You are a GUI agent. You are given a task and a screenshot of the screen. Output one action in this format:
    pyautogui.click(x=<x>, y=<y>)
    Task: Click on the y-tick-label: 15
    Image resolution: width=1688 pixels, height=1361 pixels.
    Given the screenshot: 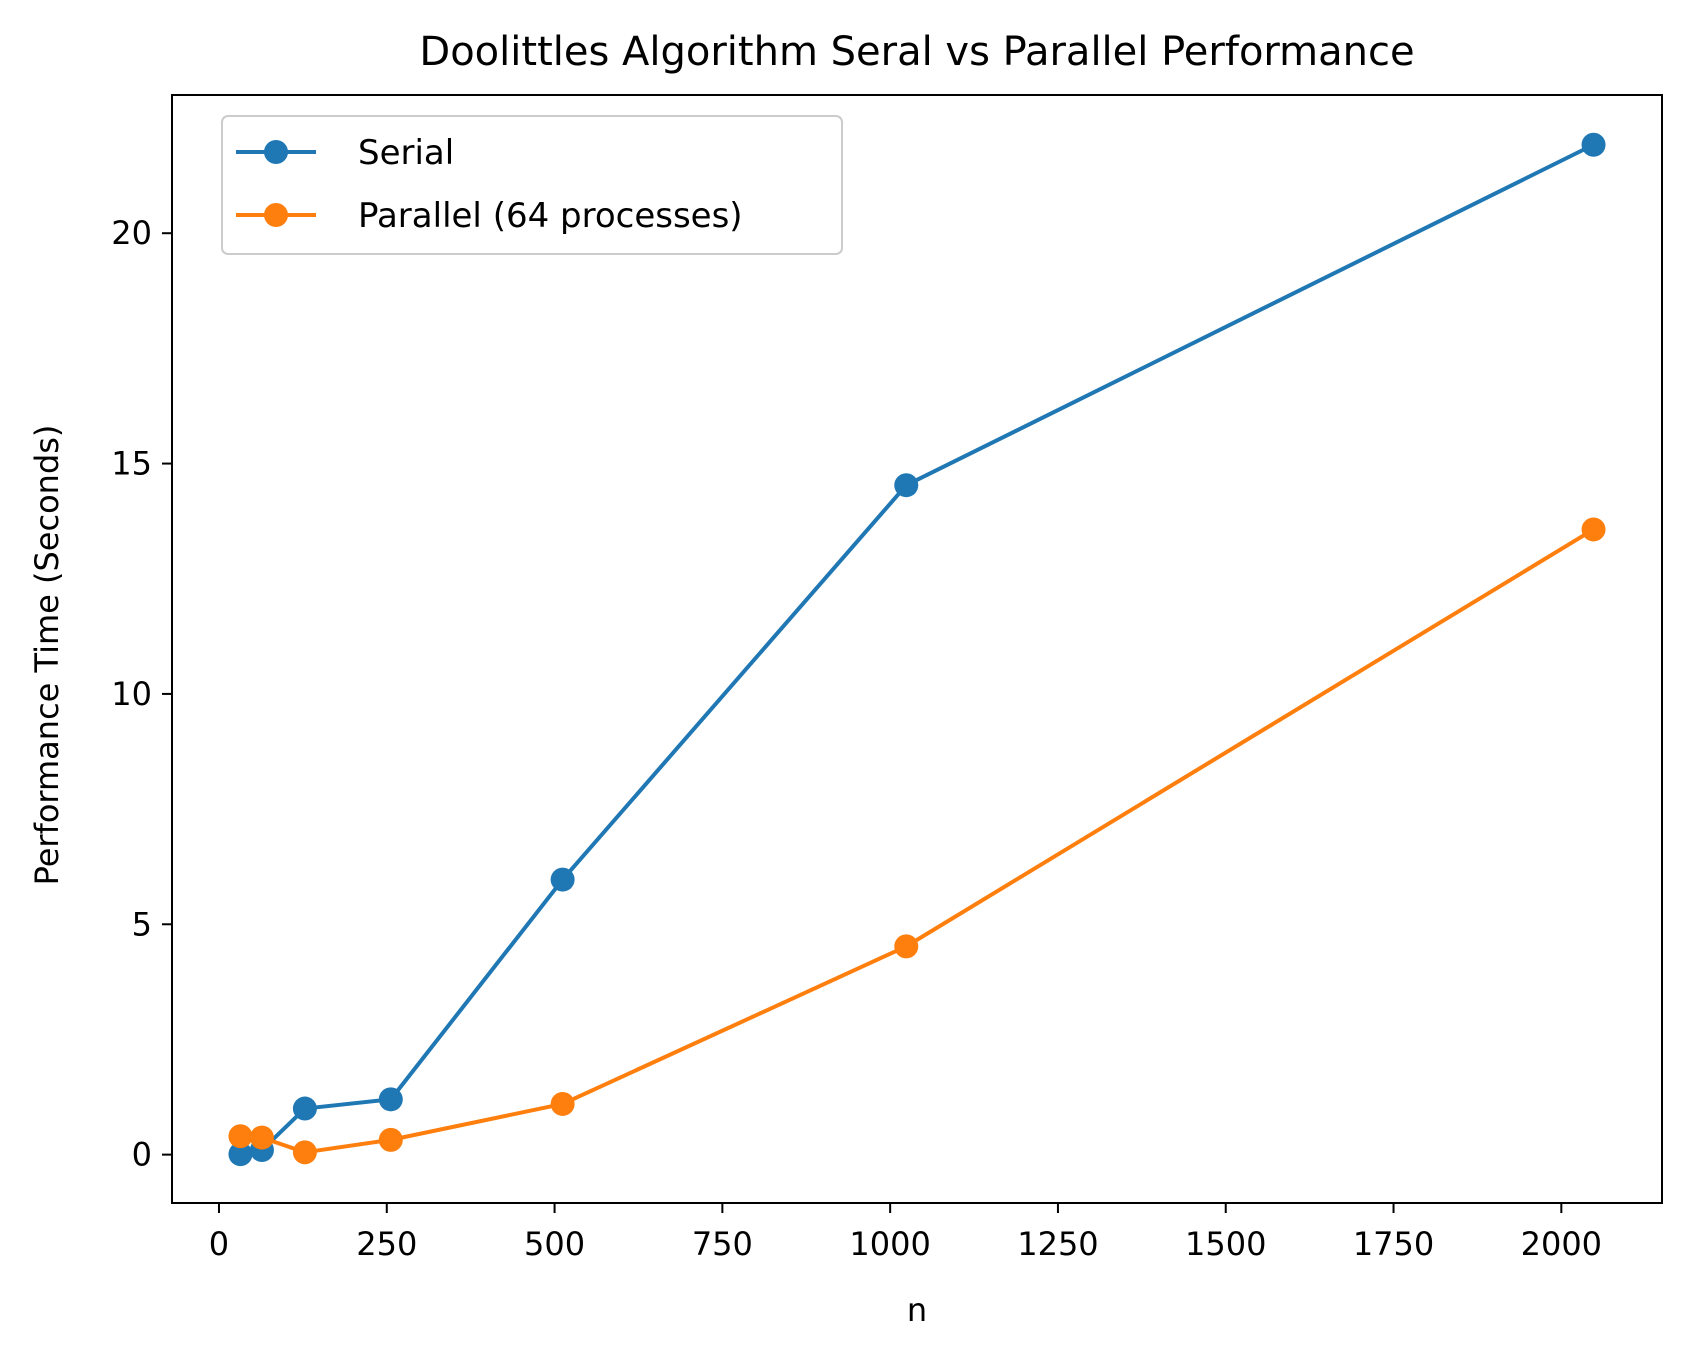 What is the action you would take?
    pyautogui.click(x=131, y=464)
    